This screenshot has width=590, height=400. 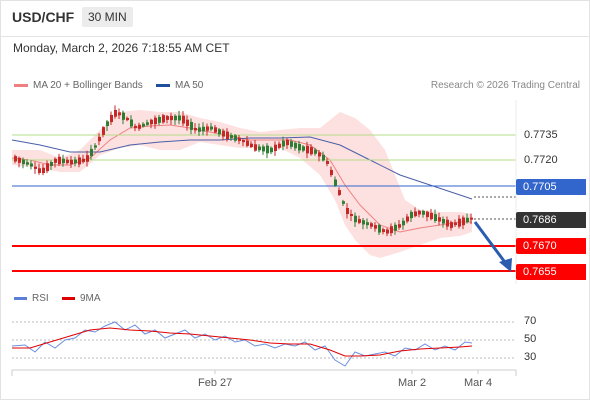 What do you see at coordinates (107, 17) in the screenshot?
I see `timeframe-badge: 30 MIN` at bounding box center [107, 17].